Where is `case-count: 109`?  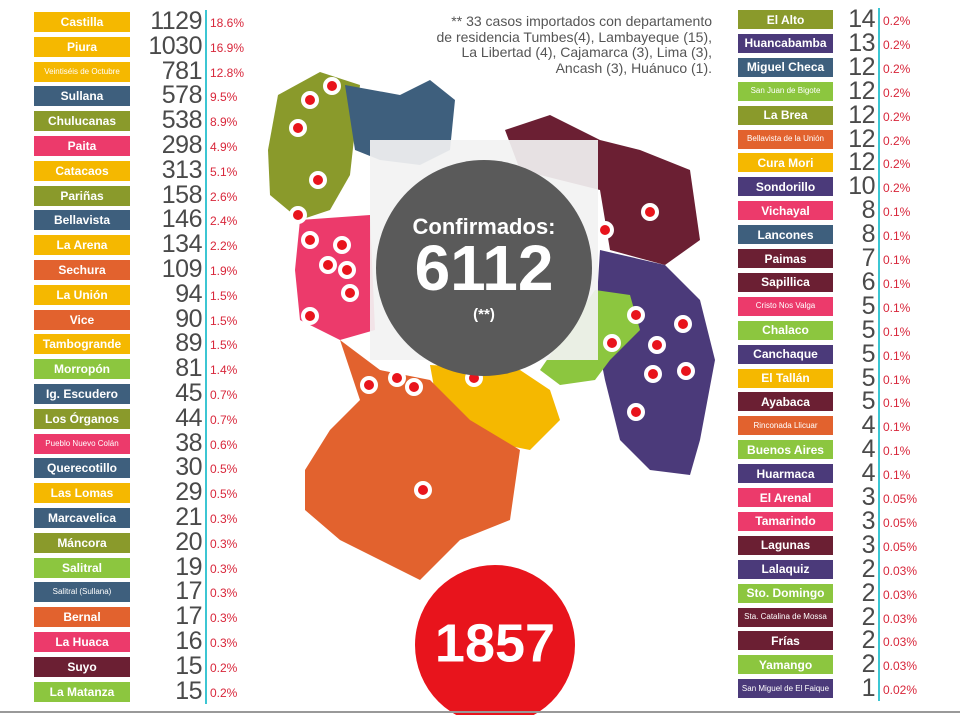
case-count: 109 is located at coordinates (182, 269).